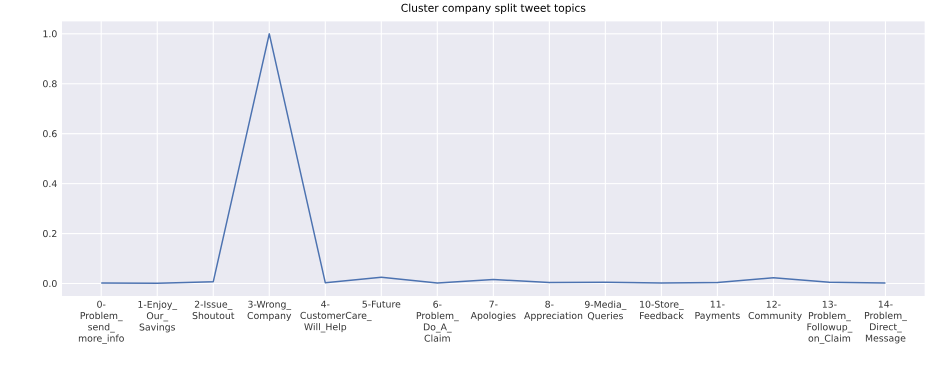  Describe the element at coordinates (885, 322) in the screenshot. I see `x-tick-label: 14-Problem_Direct_Message` at that location.